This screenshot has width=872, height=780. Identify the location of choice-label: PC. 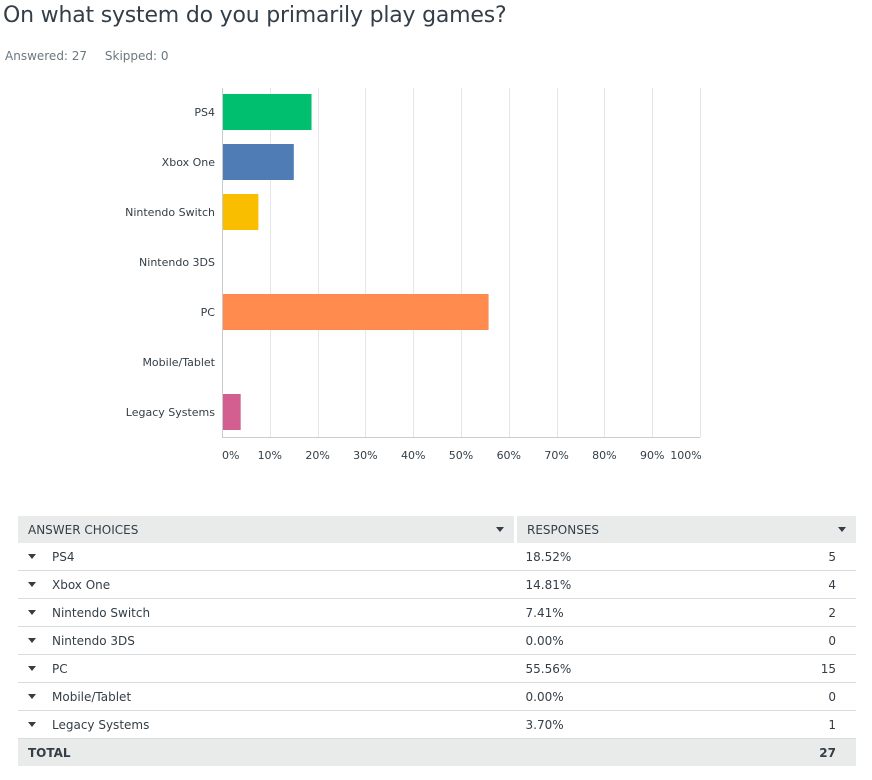
(60, 668).